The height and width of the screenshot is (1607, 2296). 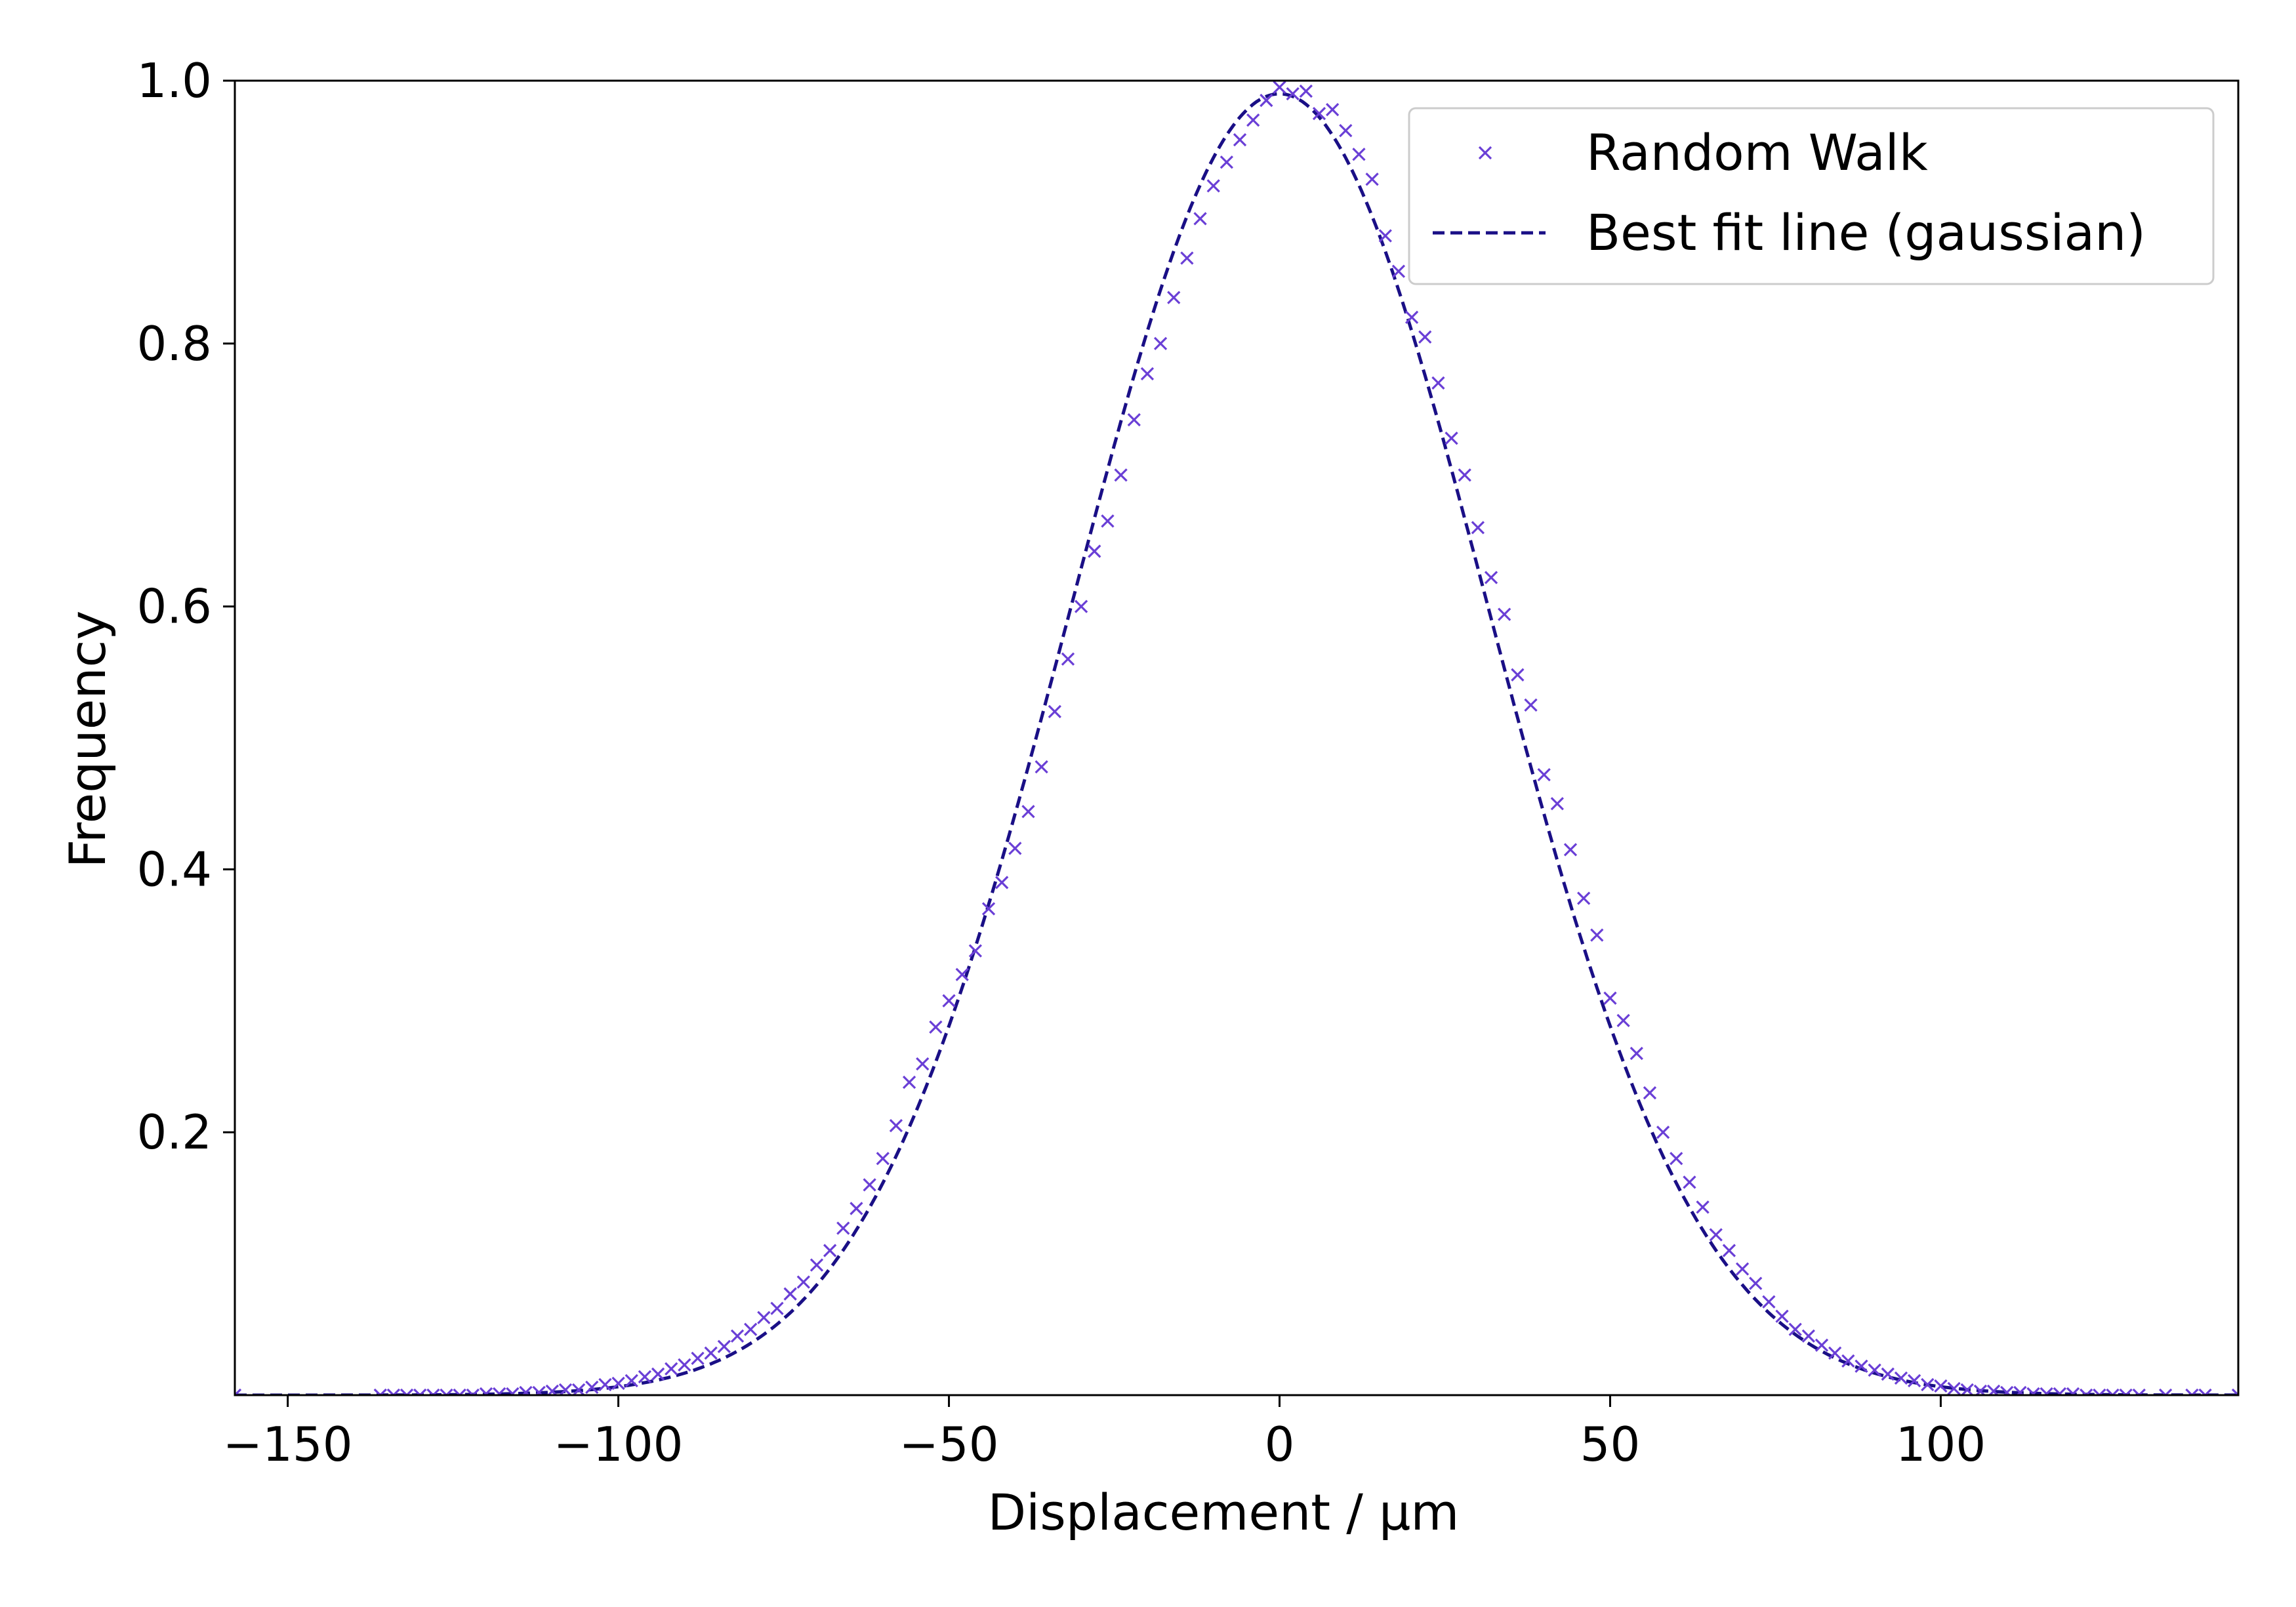 What do you see at coordinates (1611, 1444) in the screenshot?
I see `x-tick-label: 50` at bounding box center [1611, 1444].